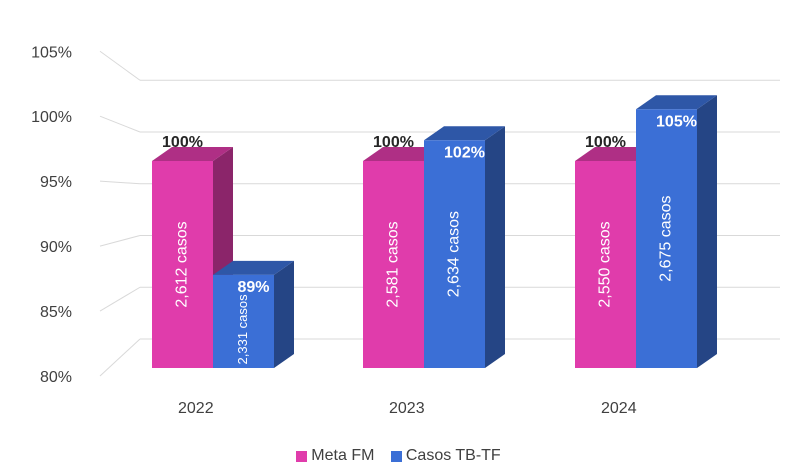 This screenshot has height=475, width=797. I want to click on y-tick-label: 100%, so click(51, 117).